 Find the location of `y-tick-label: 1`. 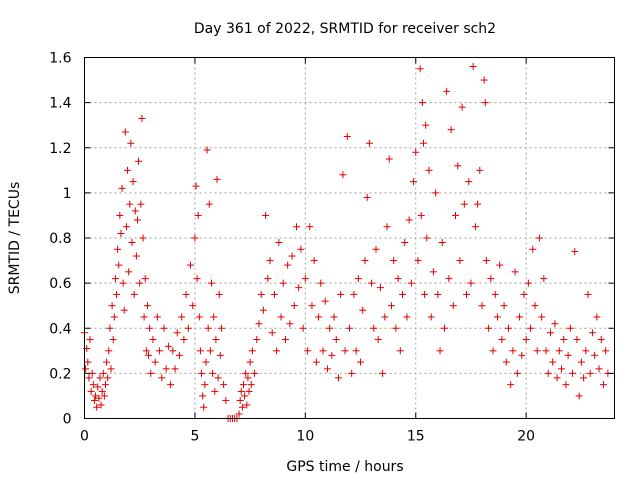

y-tick-label: 1 is located at coordinates (67, 194).